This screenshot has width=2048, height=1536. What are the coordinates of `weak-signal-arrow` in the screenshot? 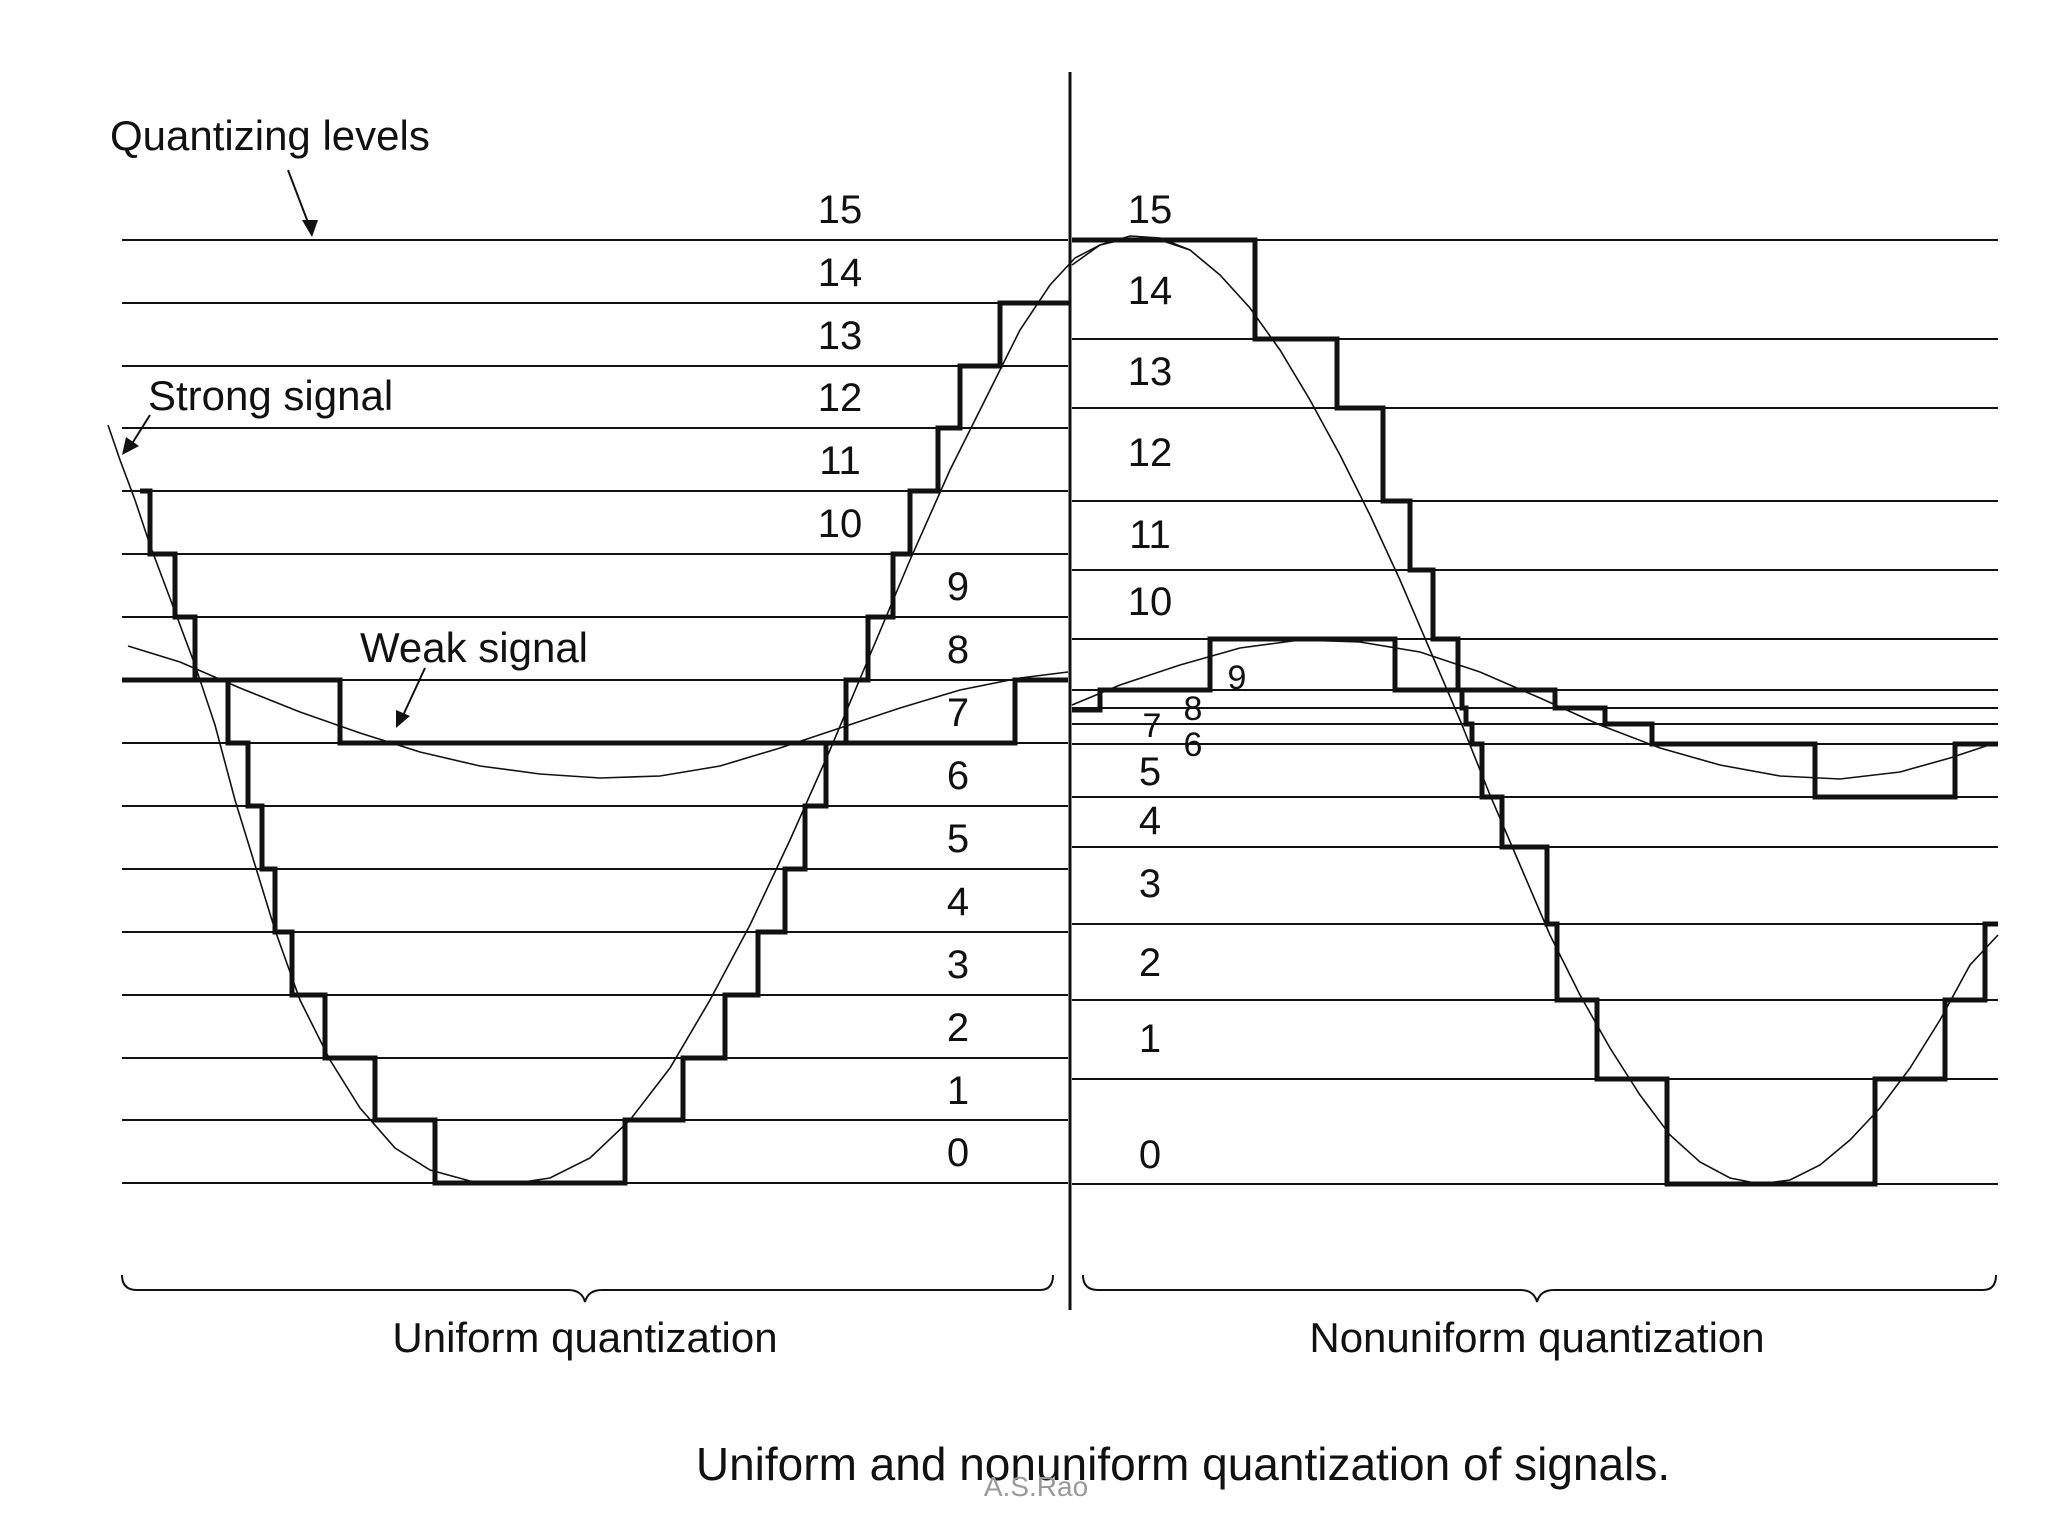 It's located at (412, 695).